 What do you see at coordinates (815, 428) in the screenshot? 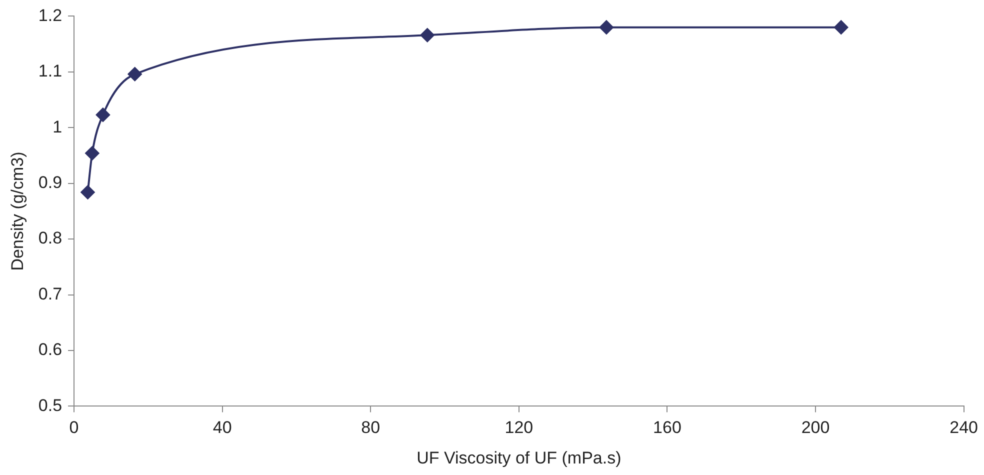
I see `x-tick-label: 200` at bounding box center [815, 428].